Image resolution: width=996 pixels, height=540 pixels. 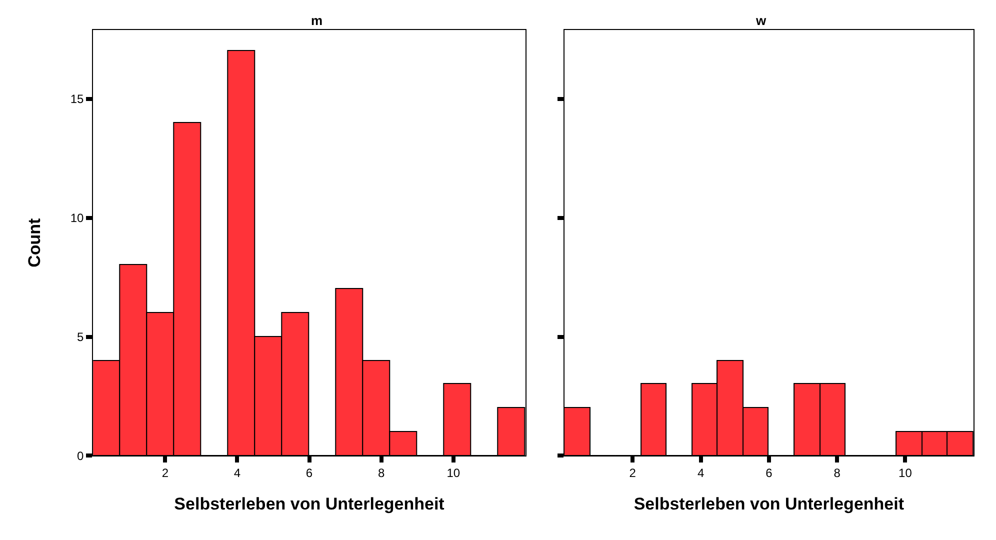 I want to click on y-tick-label: 10, so click(x=77, y=218).